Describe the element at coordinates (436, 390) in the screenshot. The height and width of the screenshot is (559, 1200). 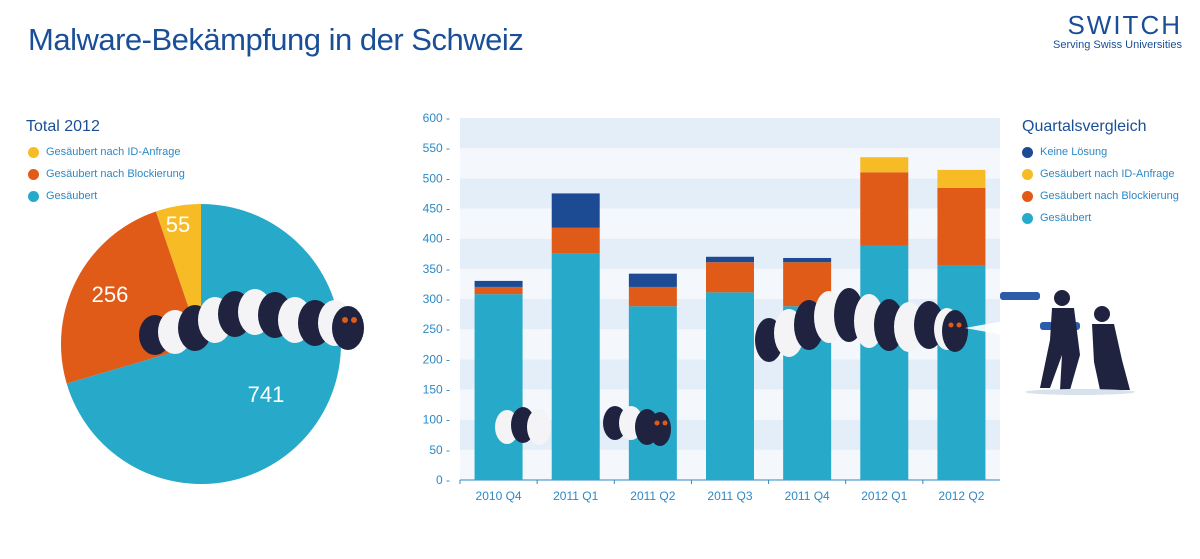
I see `y-tick-label: 150 -` at that location.